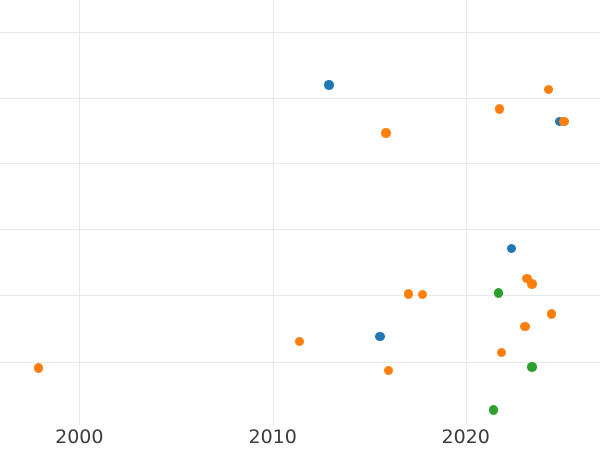 The height and width of the screenshot is (450, 600). What do you see at coordinates (79, 437) in the screenshot?
I see `x-tick-label-2000: 2000` at bounding box center [79, 437].